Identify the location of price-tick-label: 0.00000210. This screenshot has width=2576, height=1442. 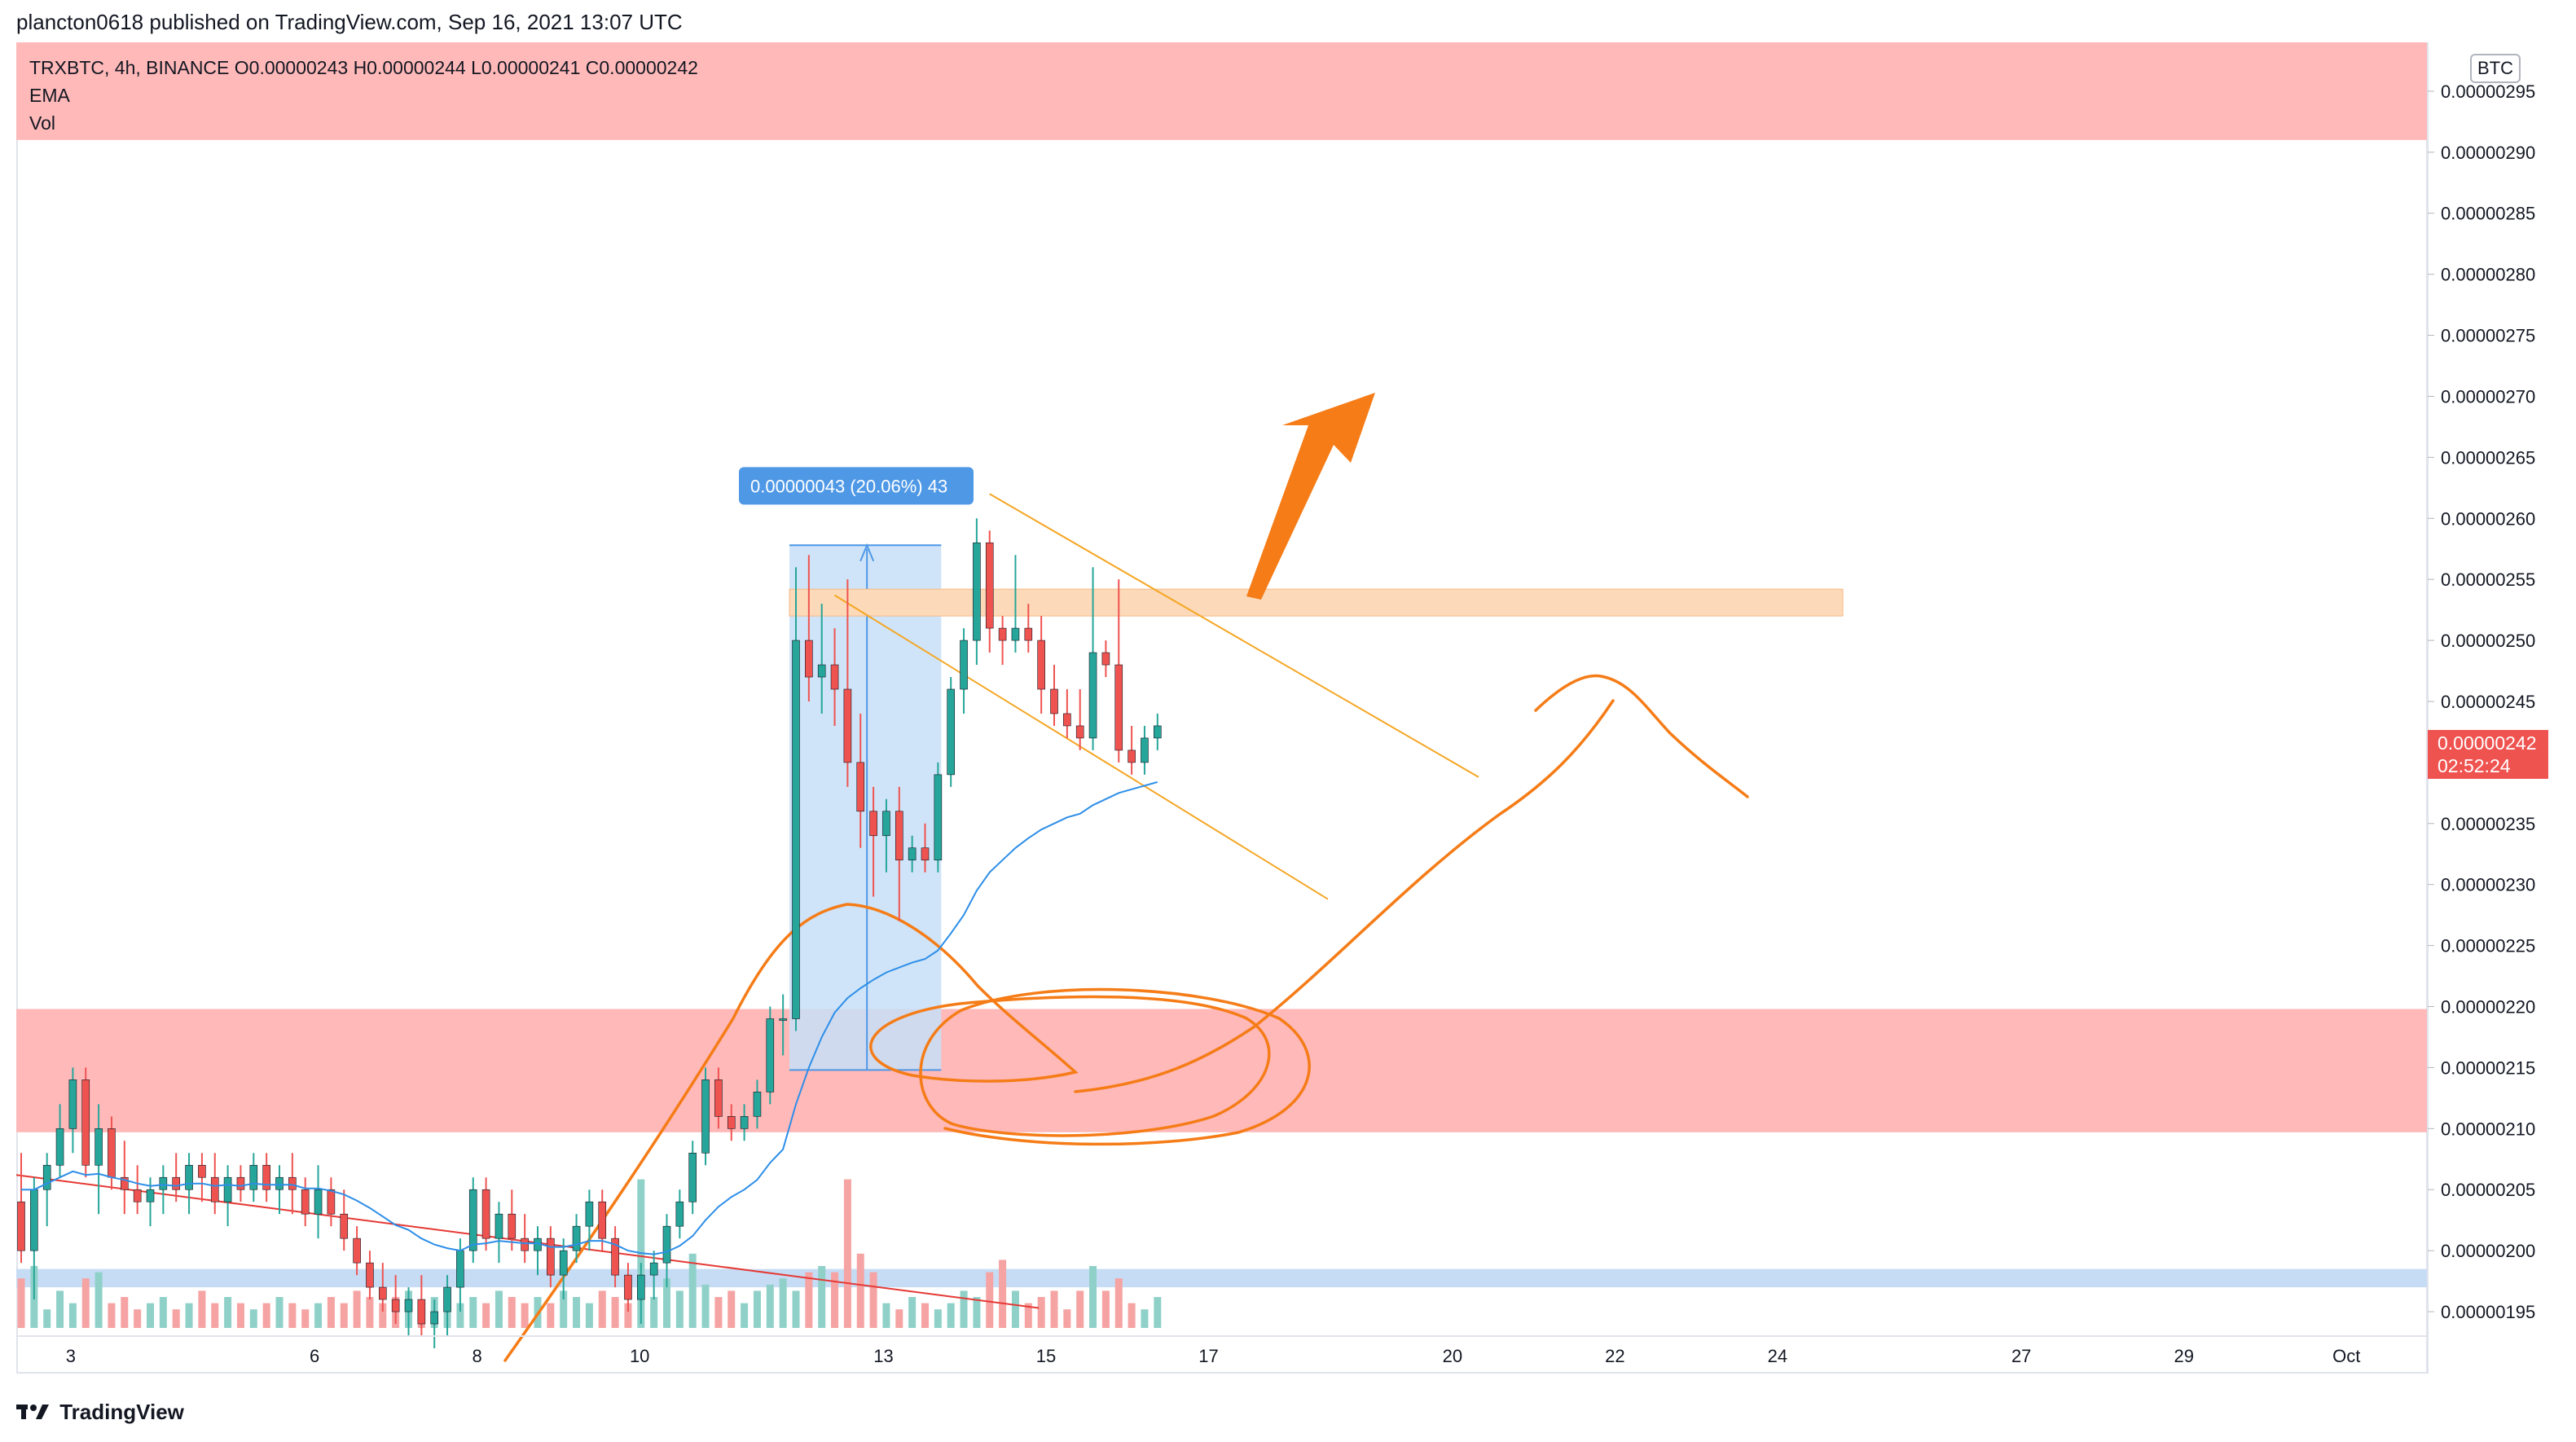
(2488, 1129).